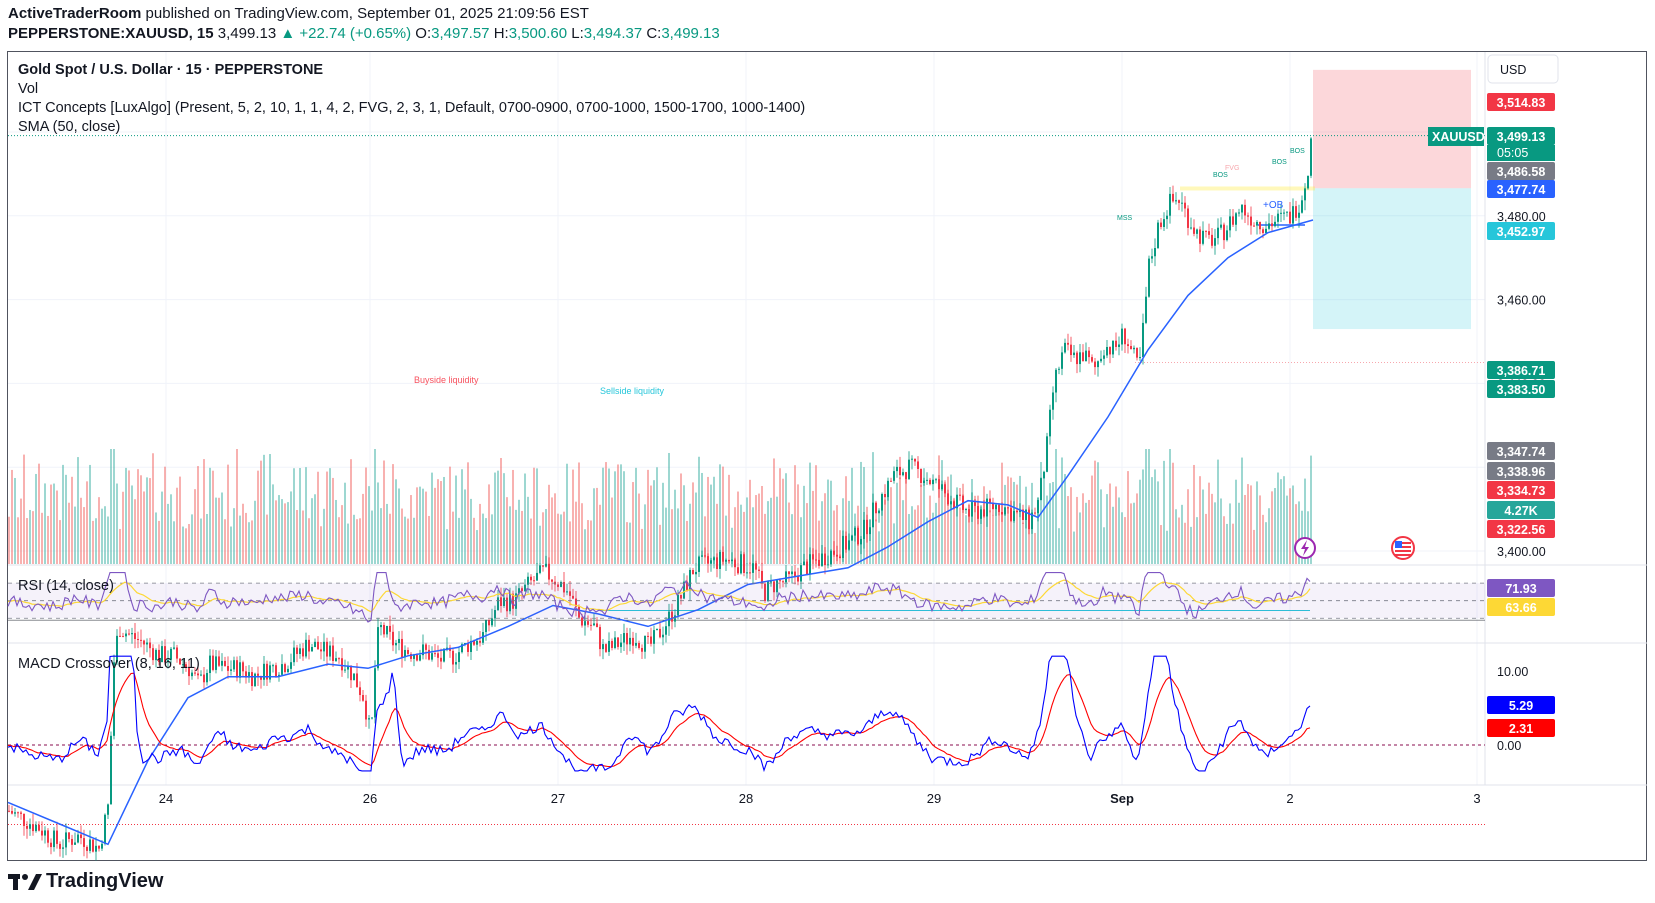  I want to click on macd-tick-label: 10.00, so click(1512, 672).